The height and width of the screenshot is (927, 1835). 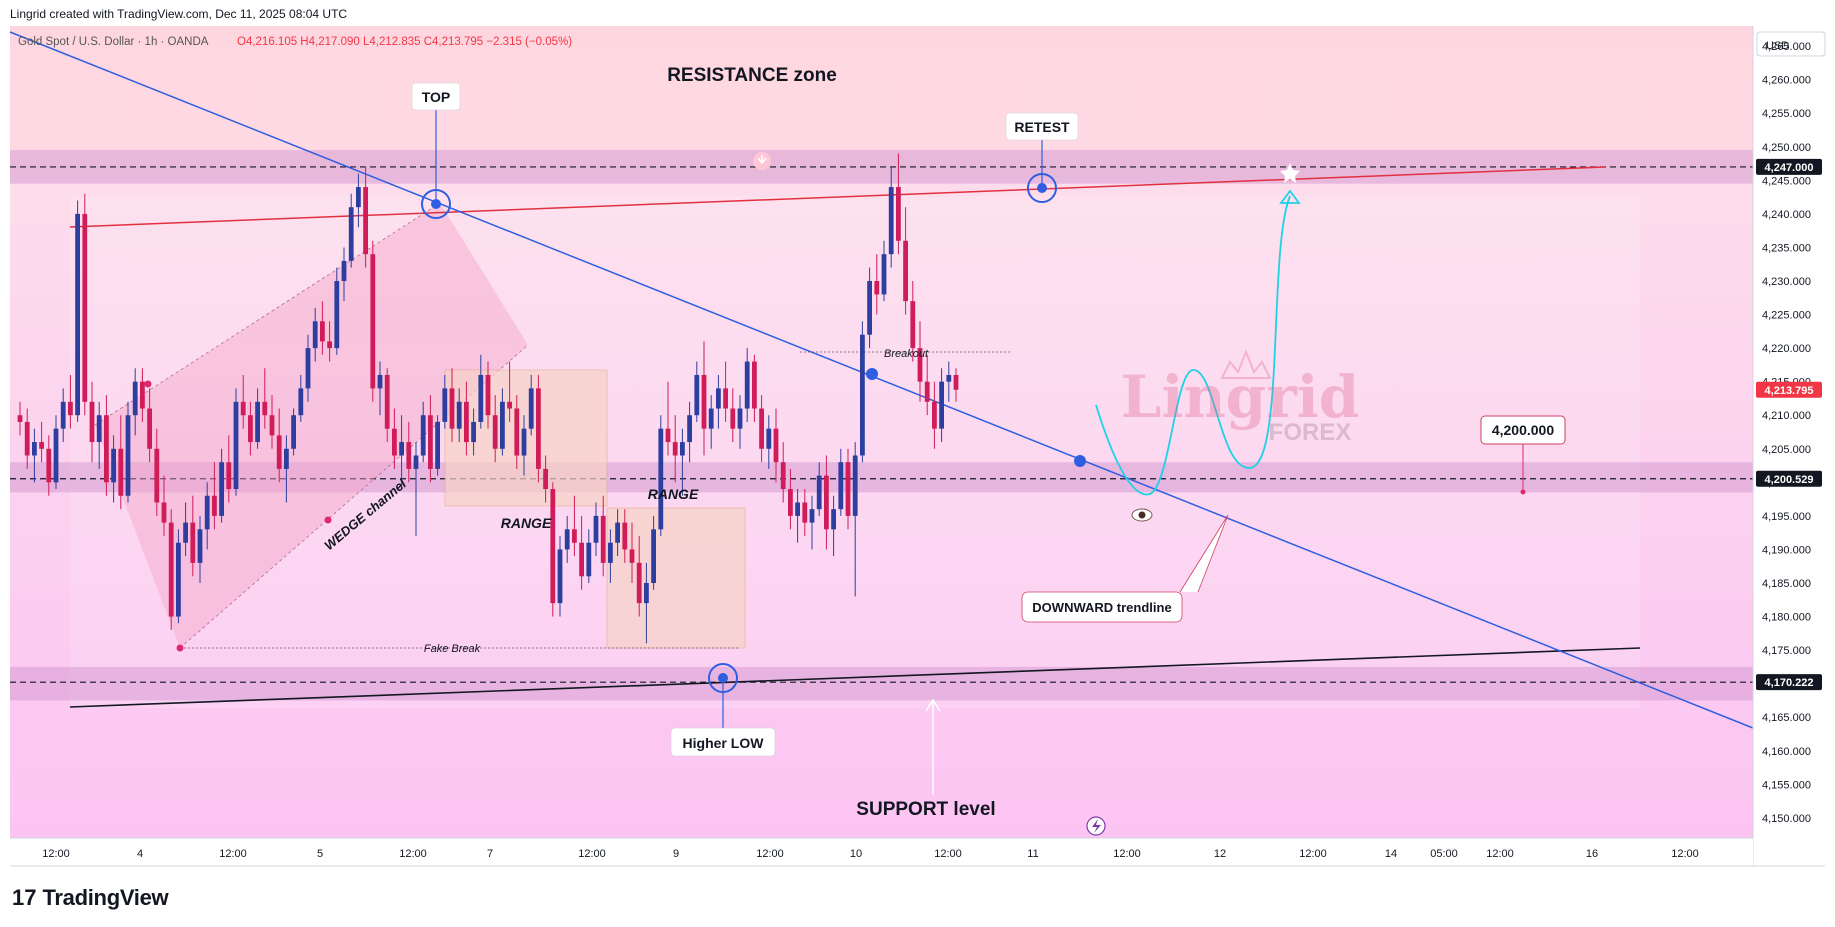 What do you see at coordinates (881, 477) in the screenshot?
I see `zone-mid` at bounding box center [881, 477].